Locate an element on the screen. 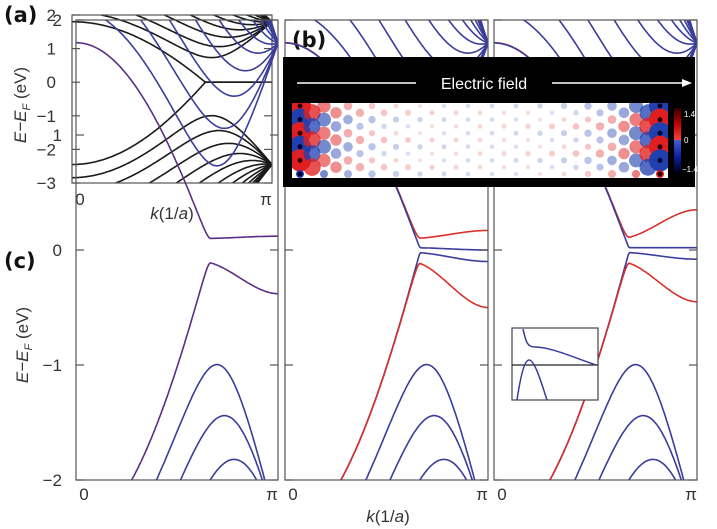  ylabel-sub: F is located at coordinates (27, 106).